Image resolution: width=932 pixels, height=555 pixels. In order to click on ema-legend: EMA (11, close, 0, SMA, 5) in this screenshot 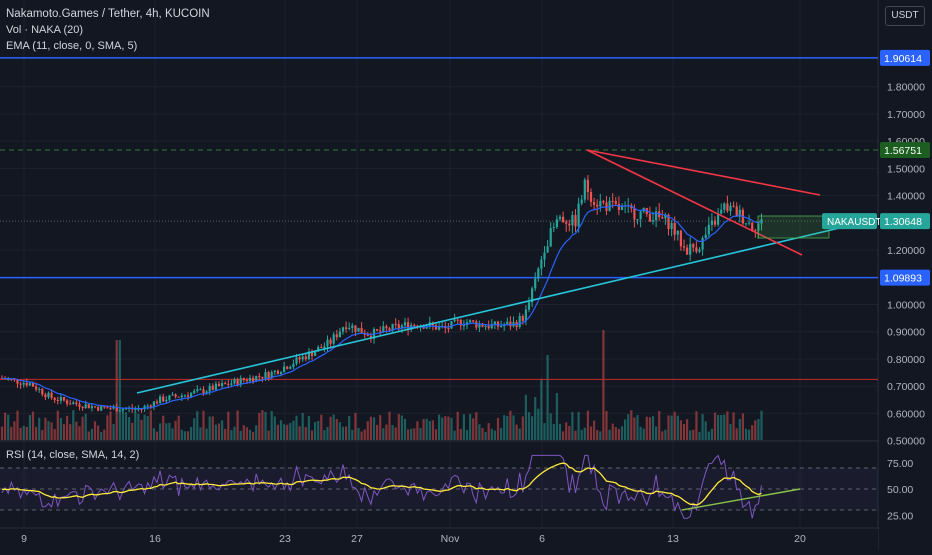, I will do `click(72, 46)`.